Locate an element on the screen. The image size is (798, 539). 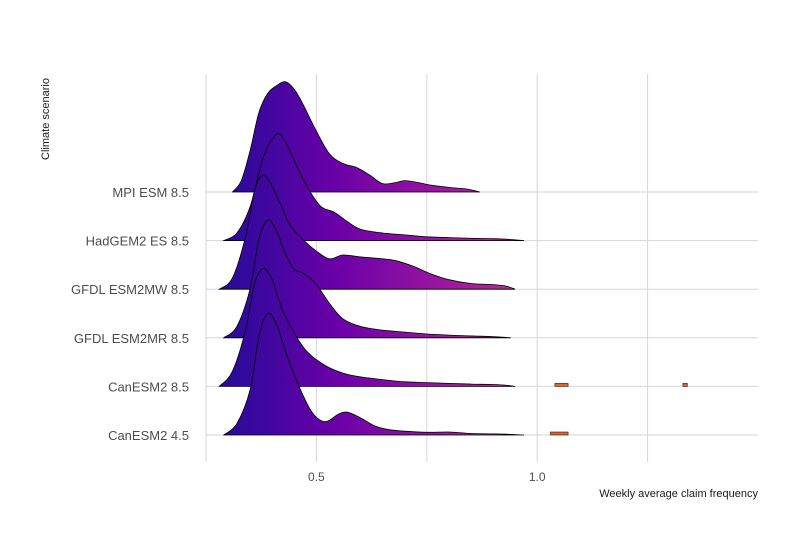
ridge-hadgem2-es-8.5 is located at coordinates (373, 187).